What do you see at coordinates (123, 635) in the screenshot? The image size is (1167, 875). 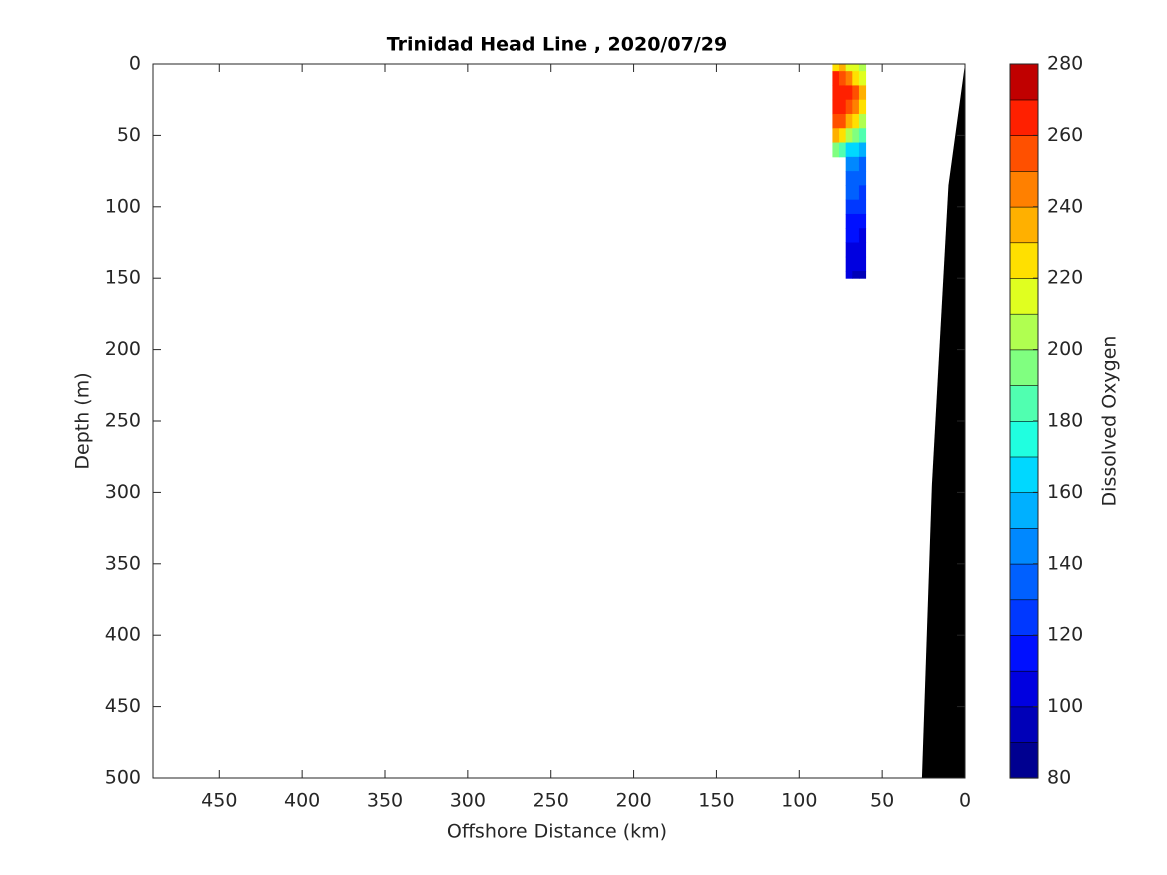 I see `y-tick-label: 400` at bounding box center [123, 635].